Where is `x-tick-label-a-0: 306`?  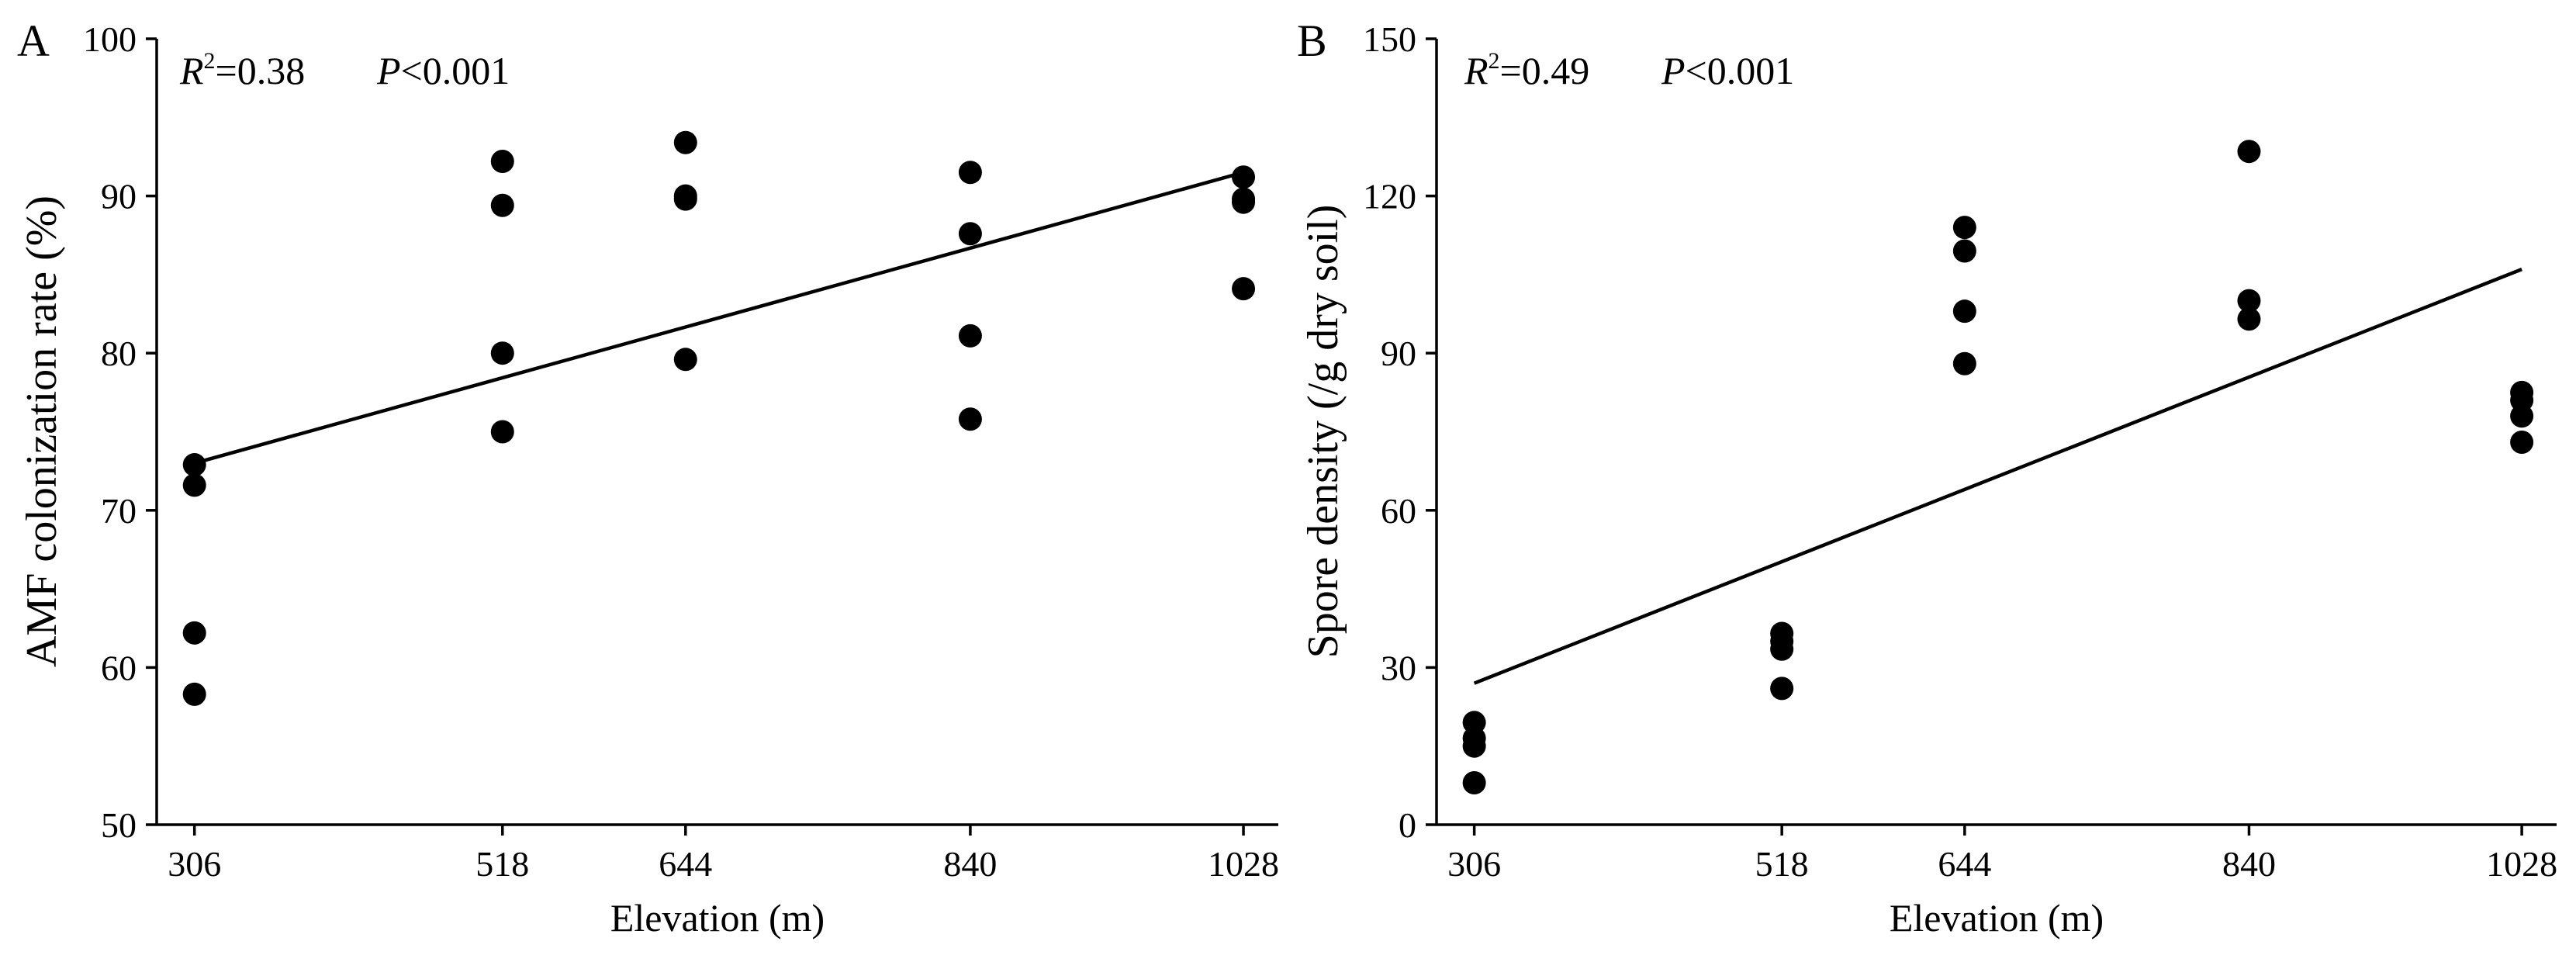 x-tick-label-a-0: 306 is located at coordinates (194, 864).